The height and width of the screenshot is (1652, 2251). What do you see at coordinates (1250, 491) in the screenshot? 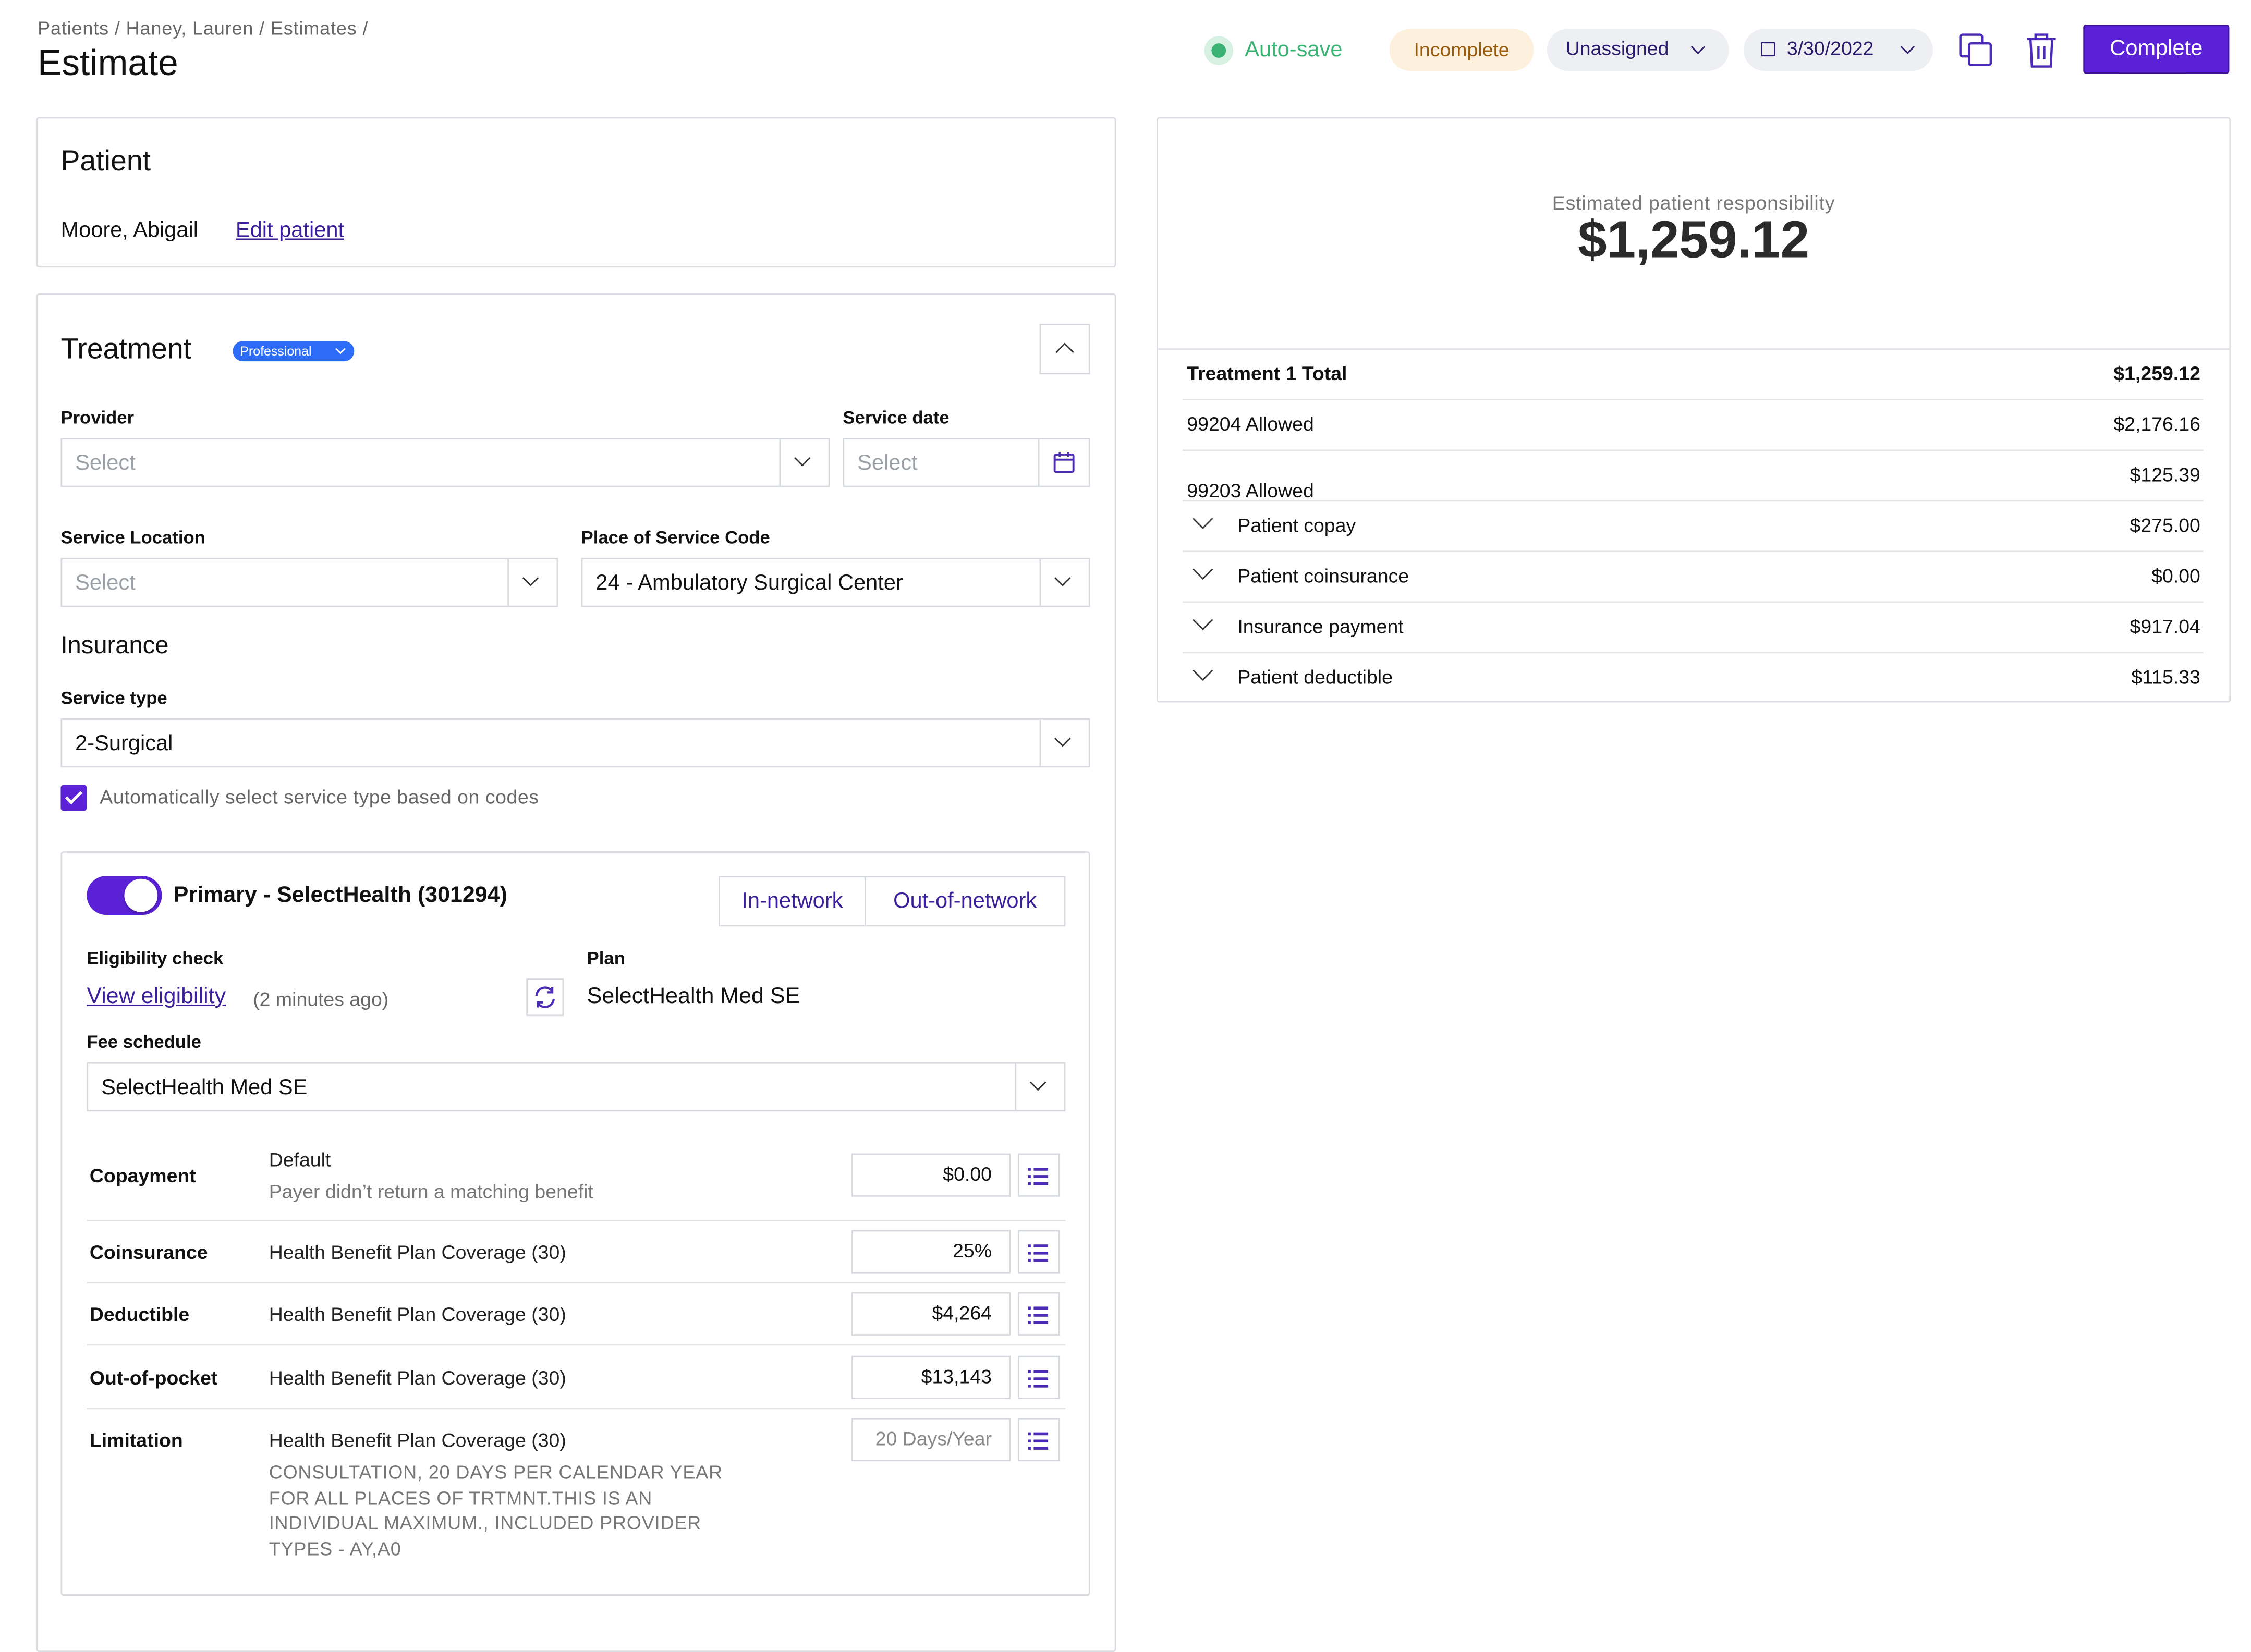
I see `summary-row-label: 99203 Allowed` at bounding box center [1250, 491].